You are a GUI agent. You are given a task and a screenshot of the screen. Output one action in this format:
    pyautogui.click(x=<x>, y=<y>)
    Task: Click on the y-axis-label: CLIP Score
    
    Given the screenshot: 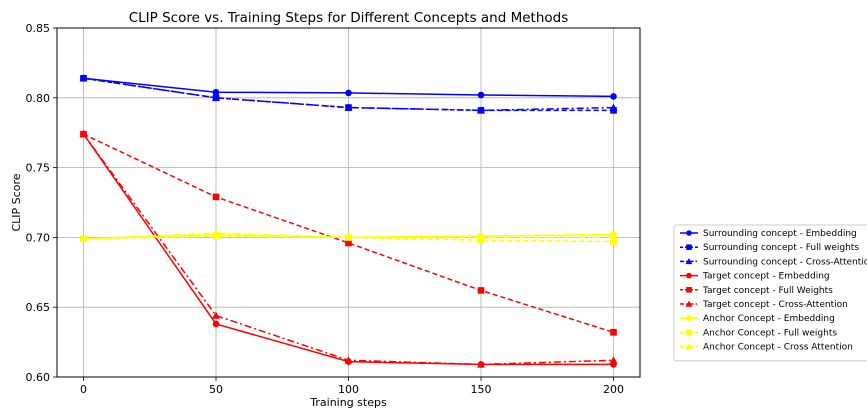 What is the action you would take?
    pyautogui.click(x=16, y=202)
    